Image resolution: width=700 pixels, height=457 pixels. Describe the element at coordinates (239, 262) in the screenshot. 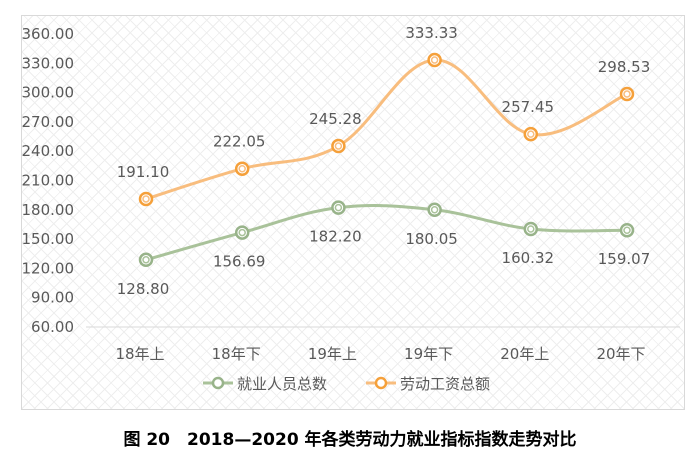

I see `data-label: 156.69` at that location.